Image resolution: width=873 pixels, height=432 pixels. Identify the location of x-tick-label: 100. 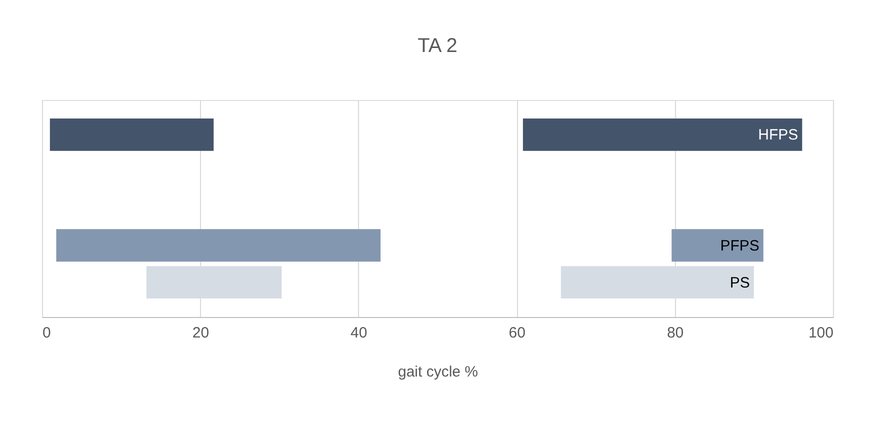
(821, 333).